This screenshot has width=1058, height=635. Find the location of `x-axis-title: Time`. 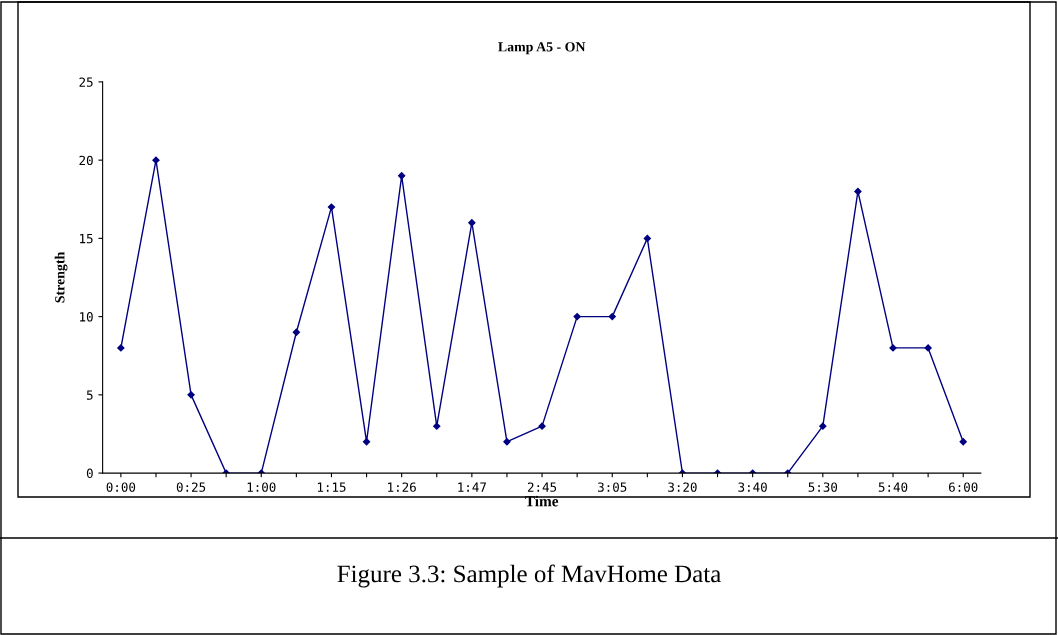

x-axis-title: Time is located at coordinates (542, 501).